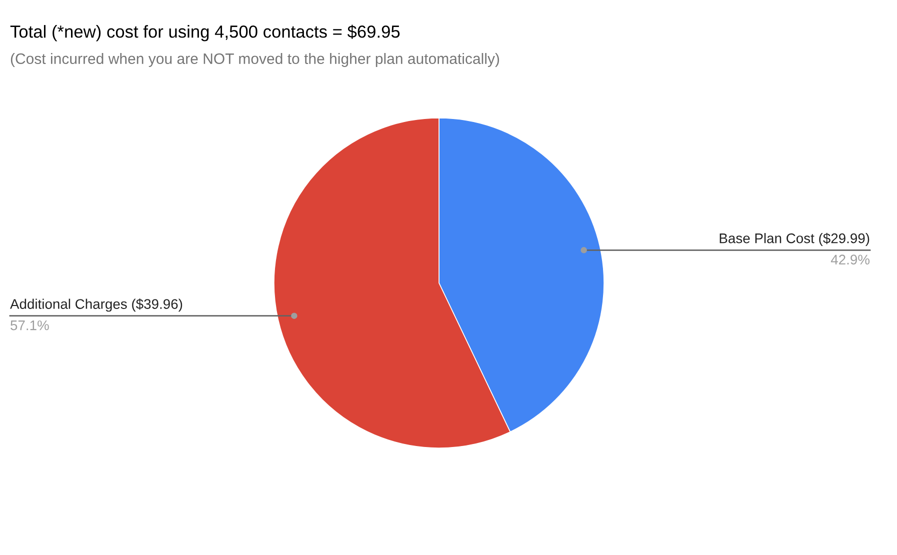  What do you see at coordinates (29, 325) in the screenshot?
I see `data-label: 57.1%` at bounding box center [29, 325].